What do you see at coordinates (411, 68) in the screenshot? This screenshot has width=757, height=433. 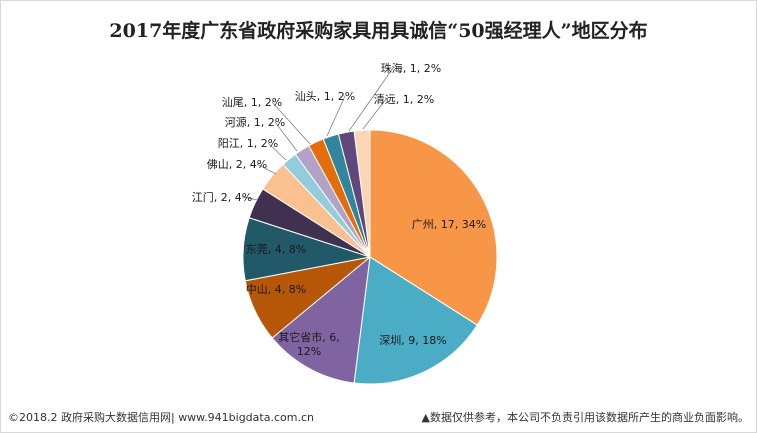 I see `slice-label: 珠海, 1, 2%` at bounding box center [411, 68].